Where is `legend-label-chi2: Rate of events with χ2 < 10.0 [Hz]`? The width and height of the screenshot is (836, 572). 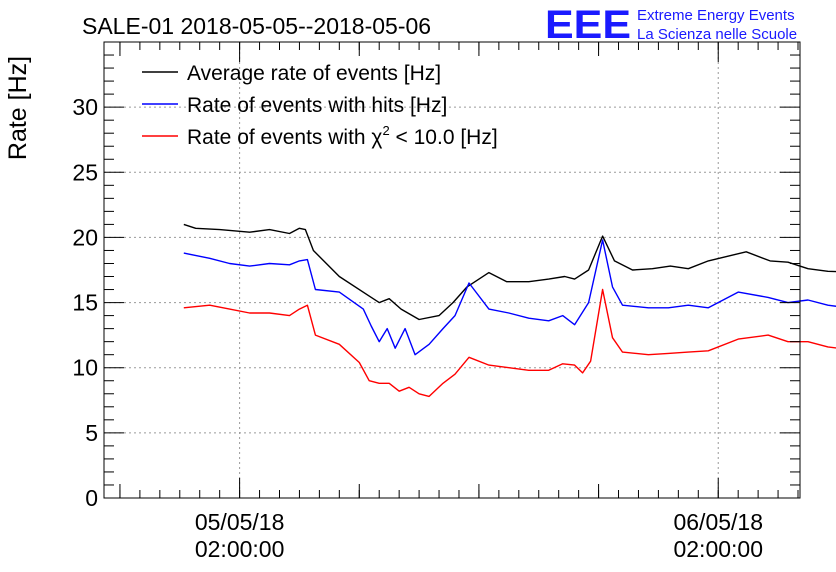
legend-label-chi2: Rate of events with χ2 < 10.0 [Hz] is located at coordinates (342, 136).